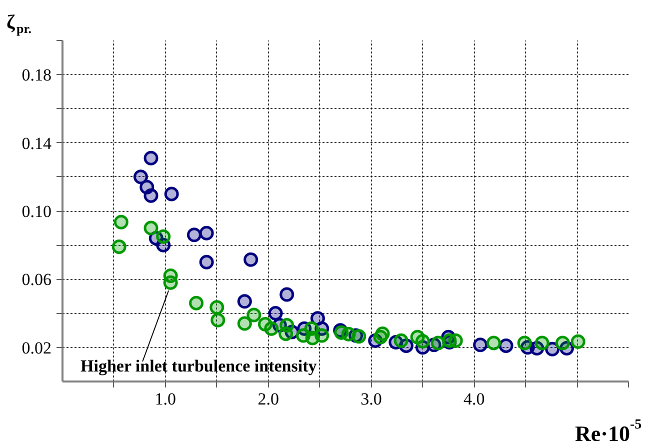 The width and height of the screenshot is (650, 441). What do you see at coordinates (268, 399) in the screenshot?
I see `x-tick-label: 2.0` at bounding box center [268, 399].